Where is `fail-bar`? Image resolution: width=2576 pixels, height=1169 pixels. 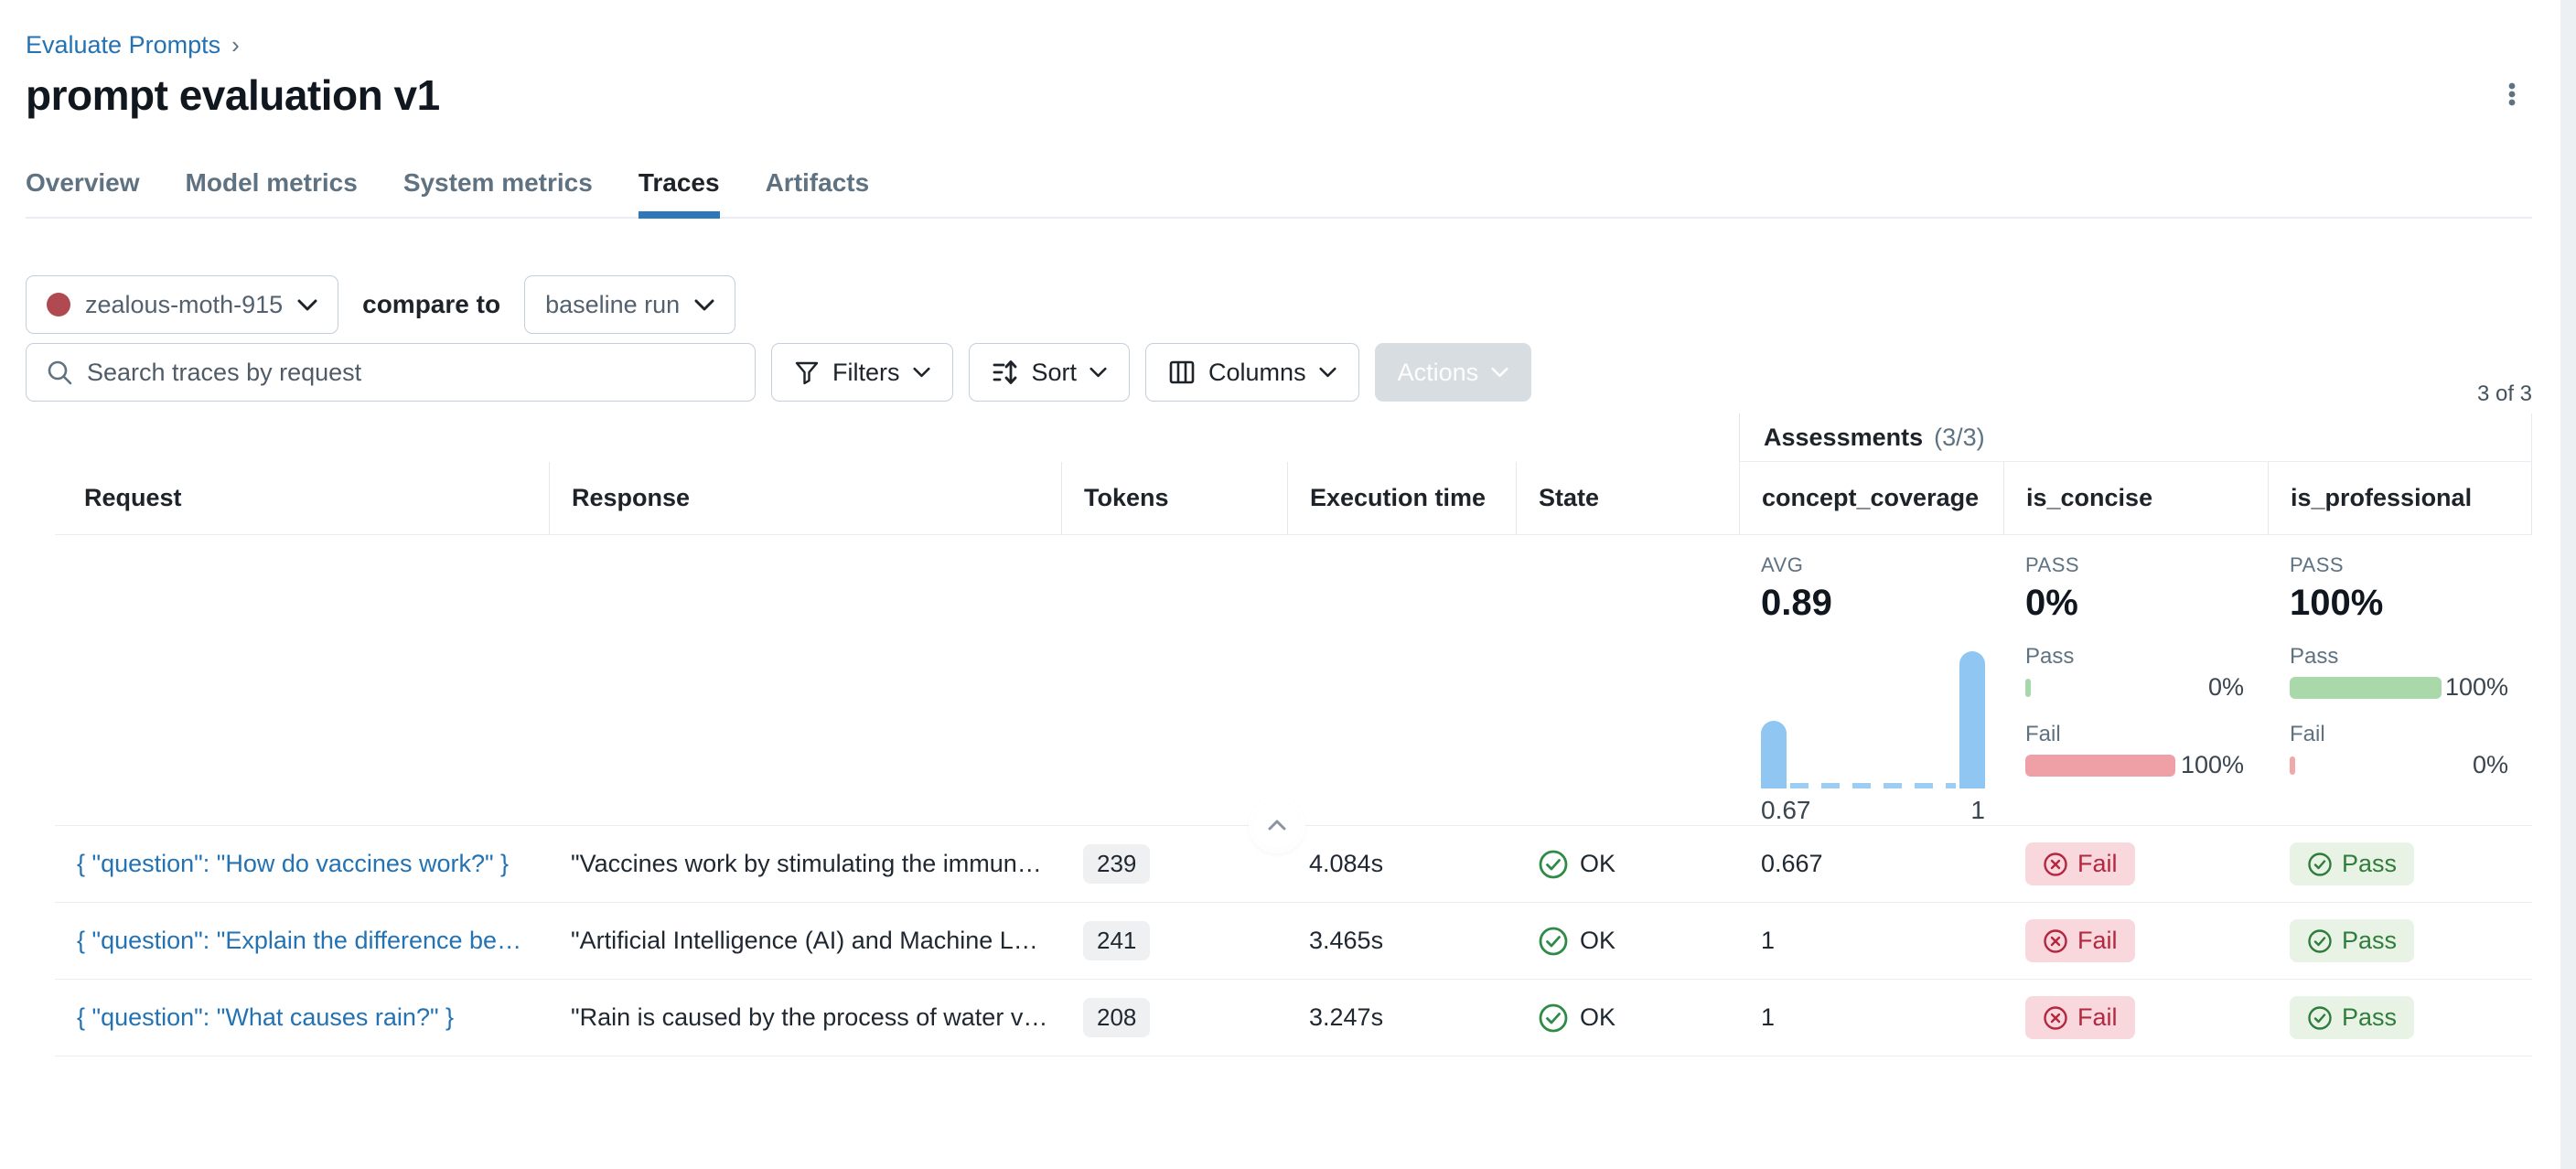 fail-bar is located at coordinates (2293, 766).